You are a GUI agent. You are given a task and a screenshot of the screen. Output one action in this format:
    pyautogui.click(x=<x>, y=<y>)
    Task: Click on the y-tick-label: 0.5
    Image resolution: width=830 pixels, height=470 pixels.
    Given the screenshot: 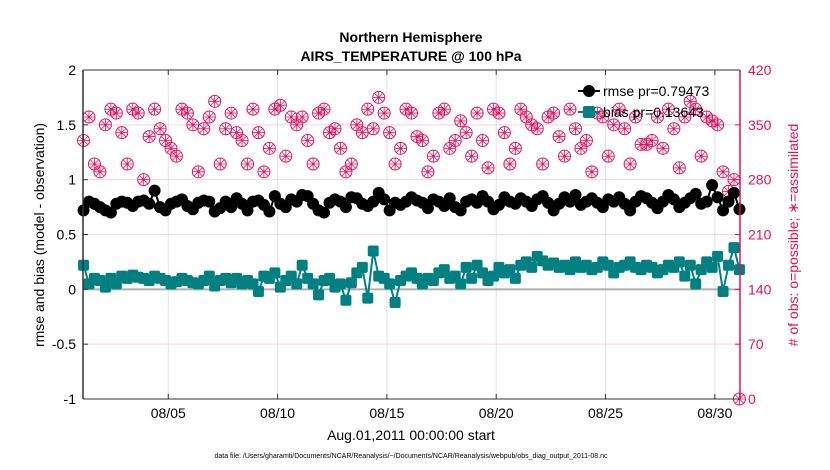 What is the action you would take?
    pyautogui.click(x=67, y=235)
    